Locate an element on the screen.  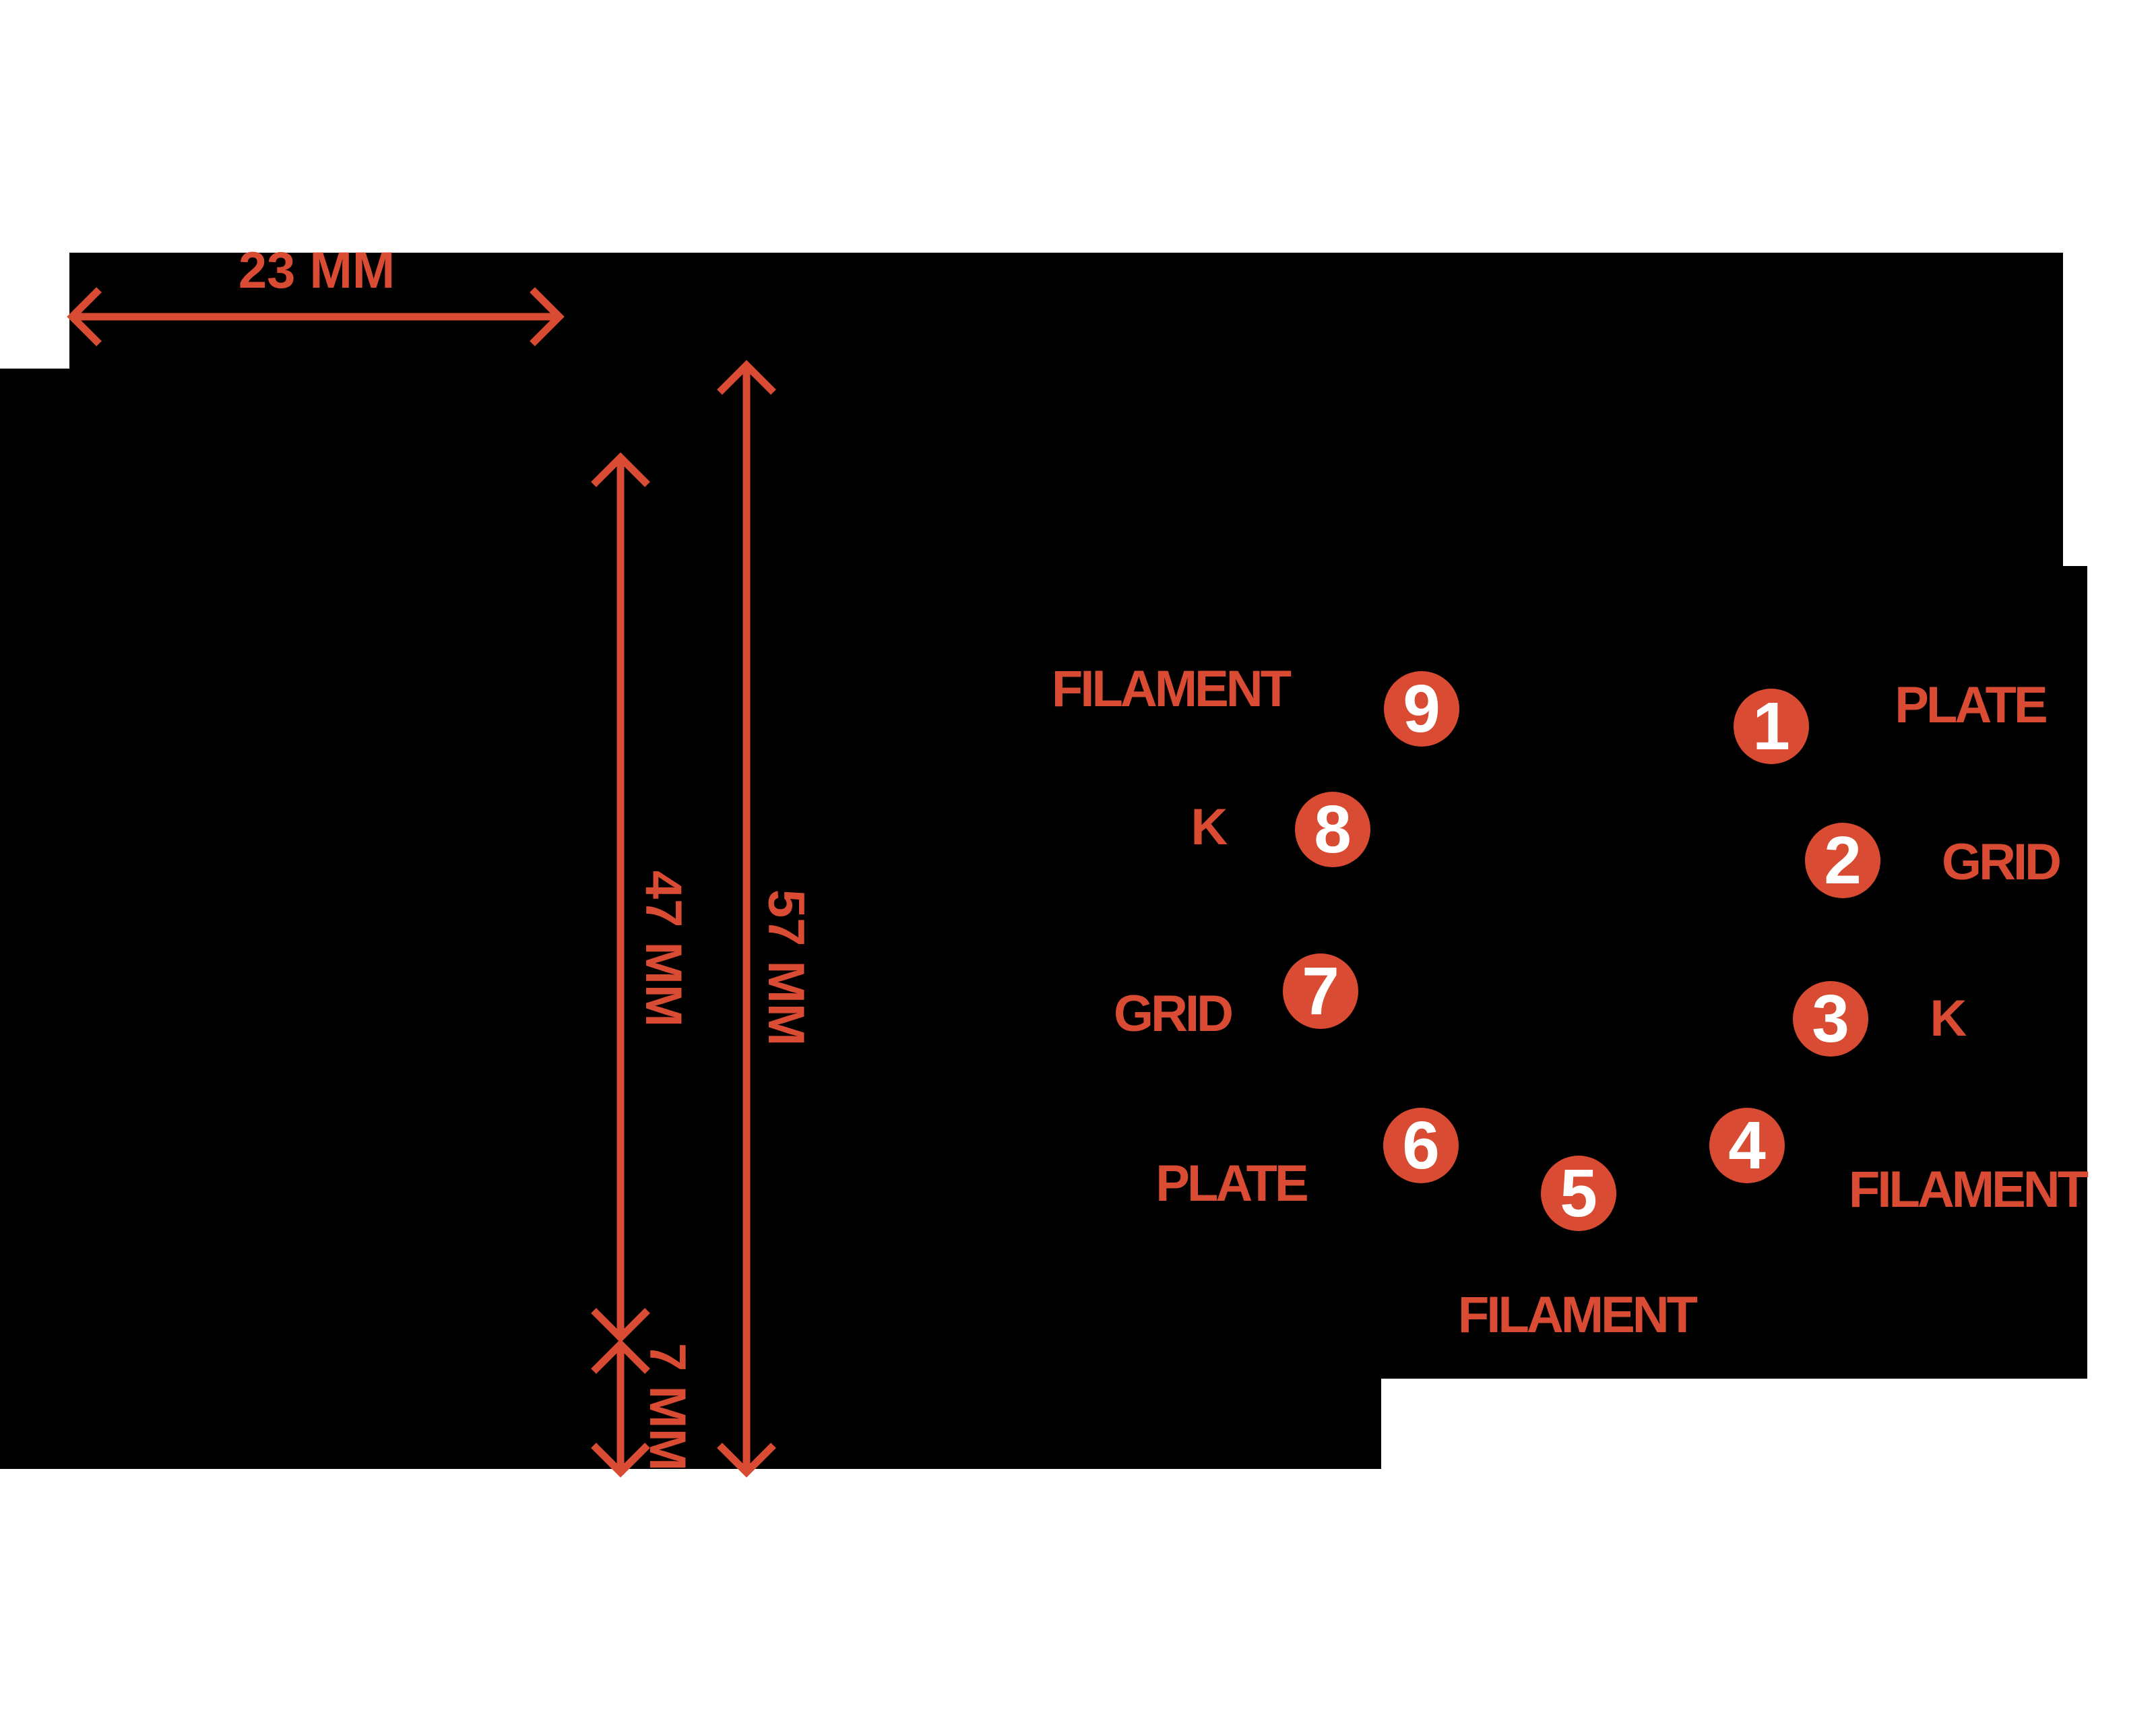
pin-circle-7: 7 is located at coordinates (1320, 991).